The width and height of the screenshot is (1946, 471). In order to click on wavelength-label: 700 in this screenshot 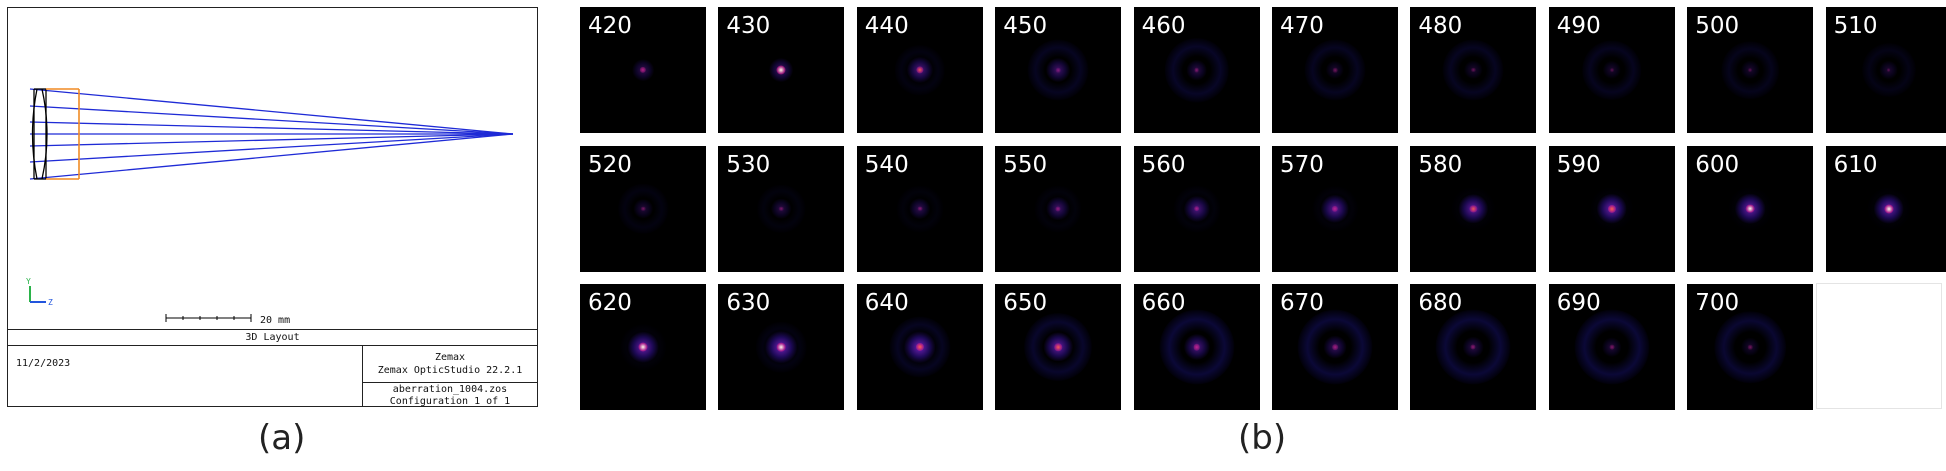, I will do `click(1717, 303)`.